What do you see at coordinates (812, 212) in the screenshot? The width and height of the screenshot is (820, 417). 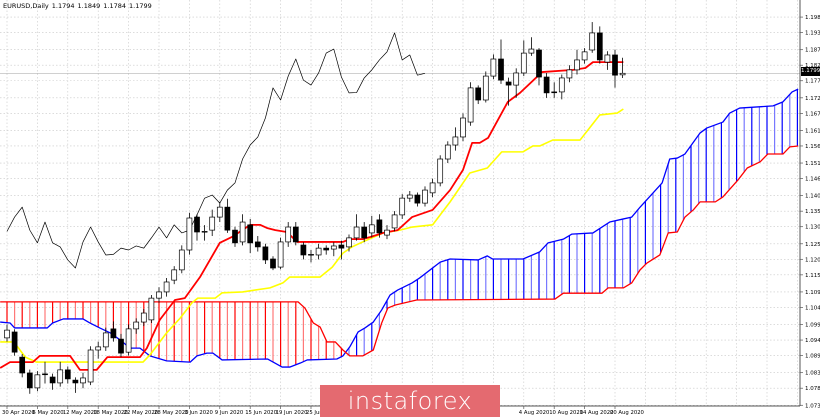 I see `y-tick-label: 1.1355` at bounding box center [812, 212].